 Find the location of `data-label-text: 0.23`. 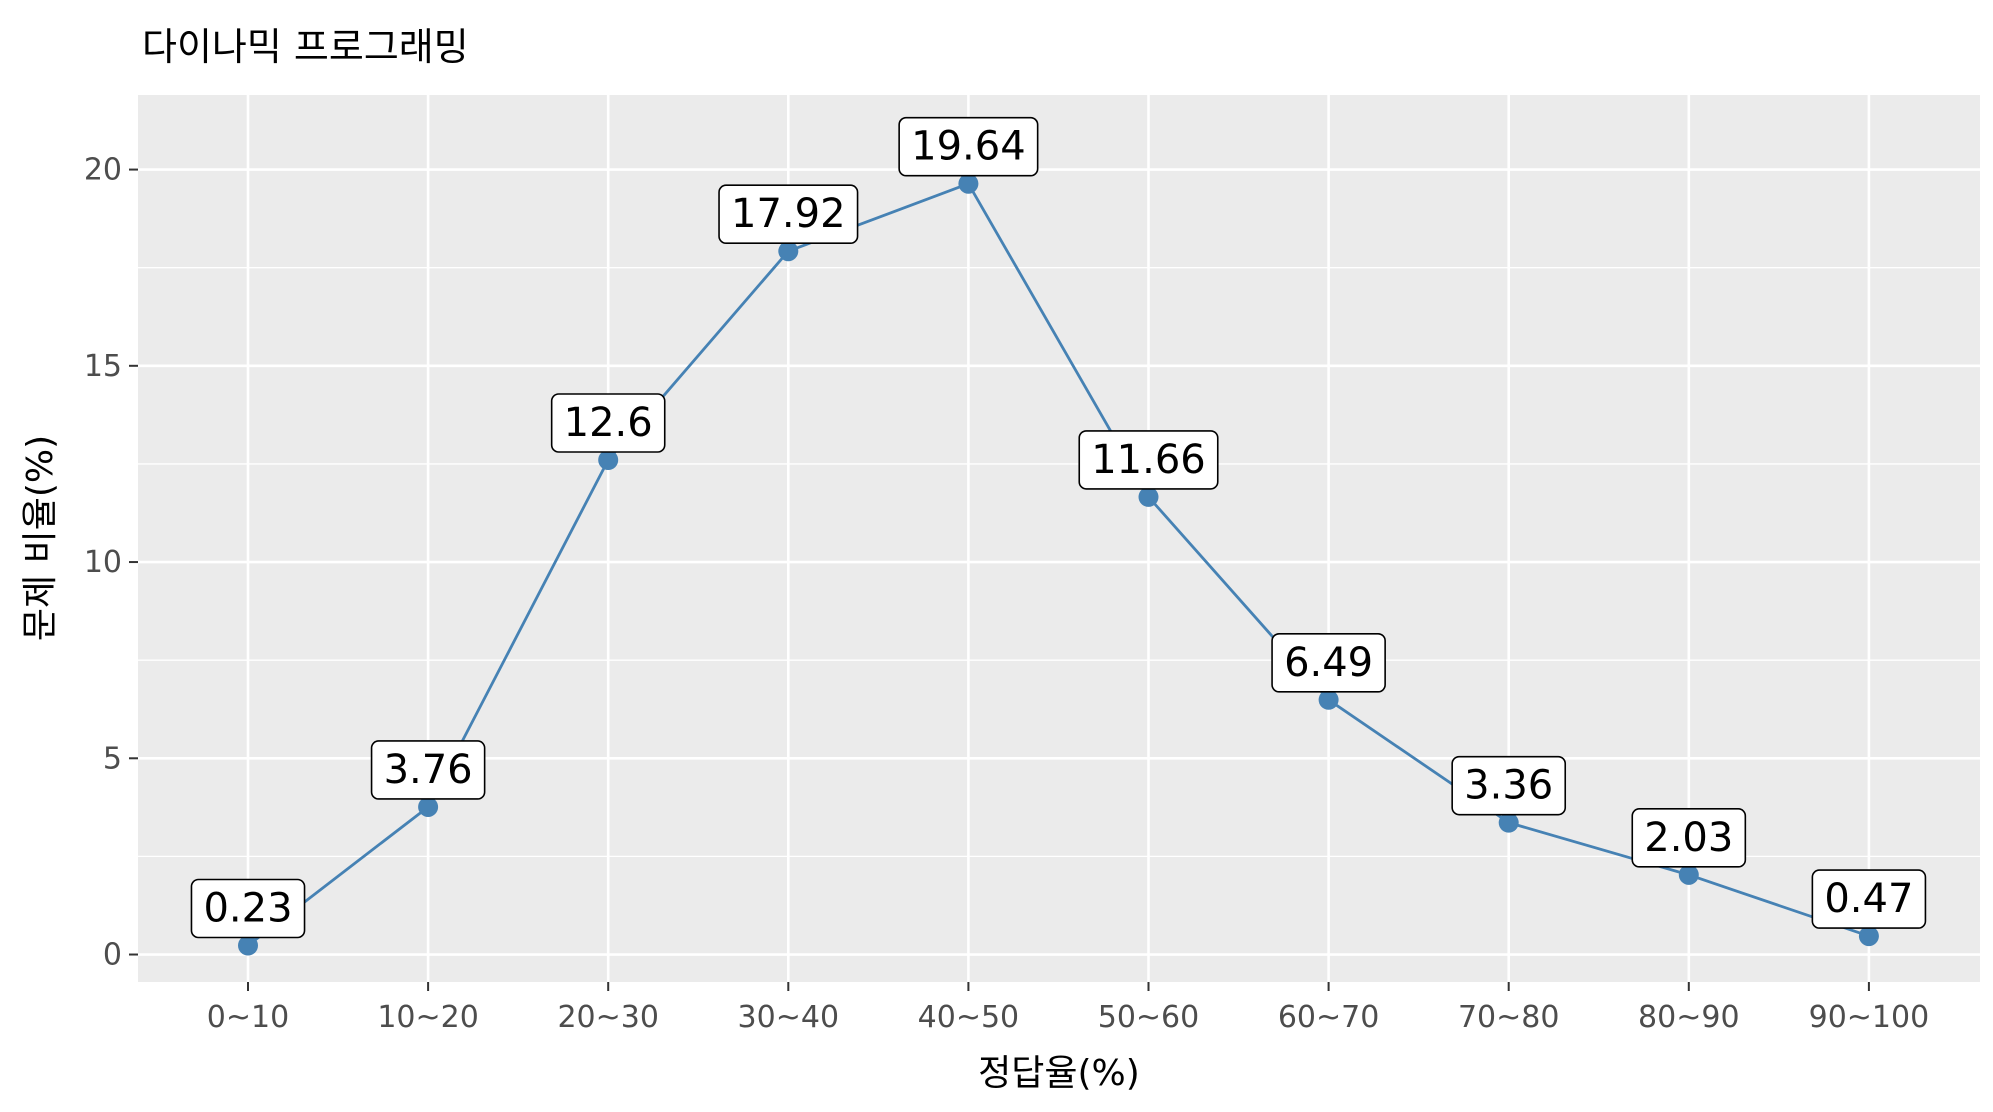

data-label-text: 0.23 is located at coordinates (247, 908).